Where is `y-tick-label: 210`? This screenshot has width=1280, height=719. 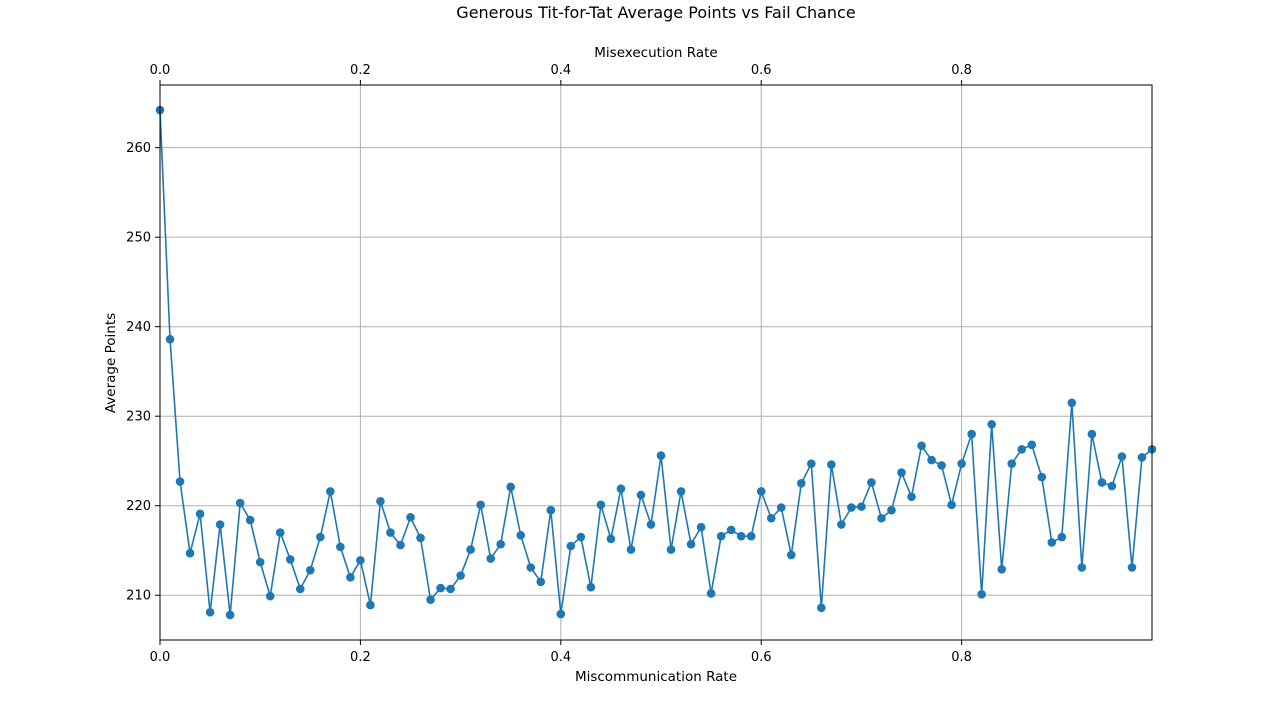 y-tick-label: 210 is located at coordinates (138, 596).